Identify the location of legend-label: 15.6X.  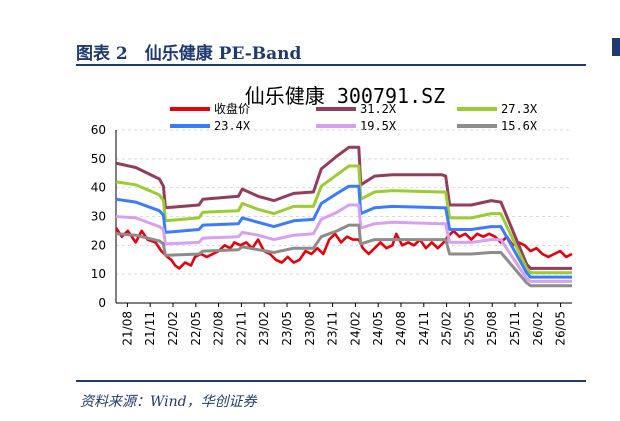
(519, 126).